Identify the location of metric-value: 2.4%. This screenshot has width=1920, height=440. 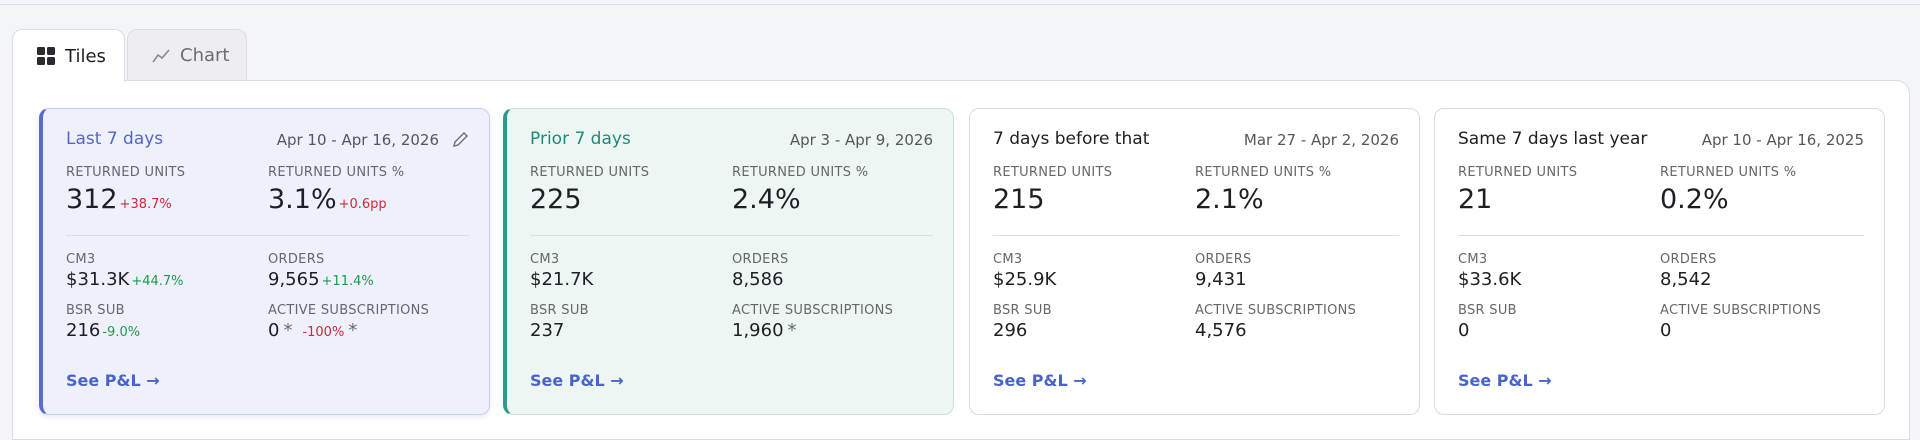
(766, 199).